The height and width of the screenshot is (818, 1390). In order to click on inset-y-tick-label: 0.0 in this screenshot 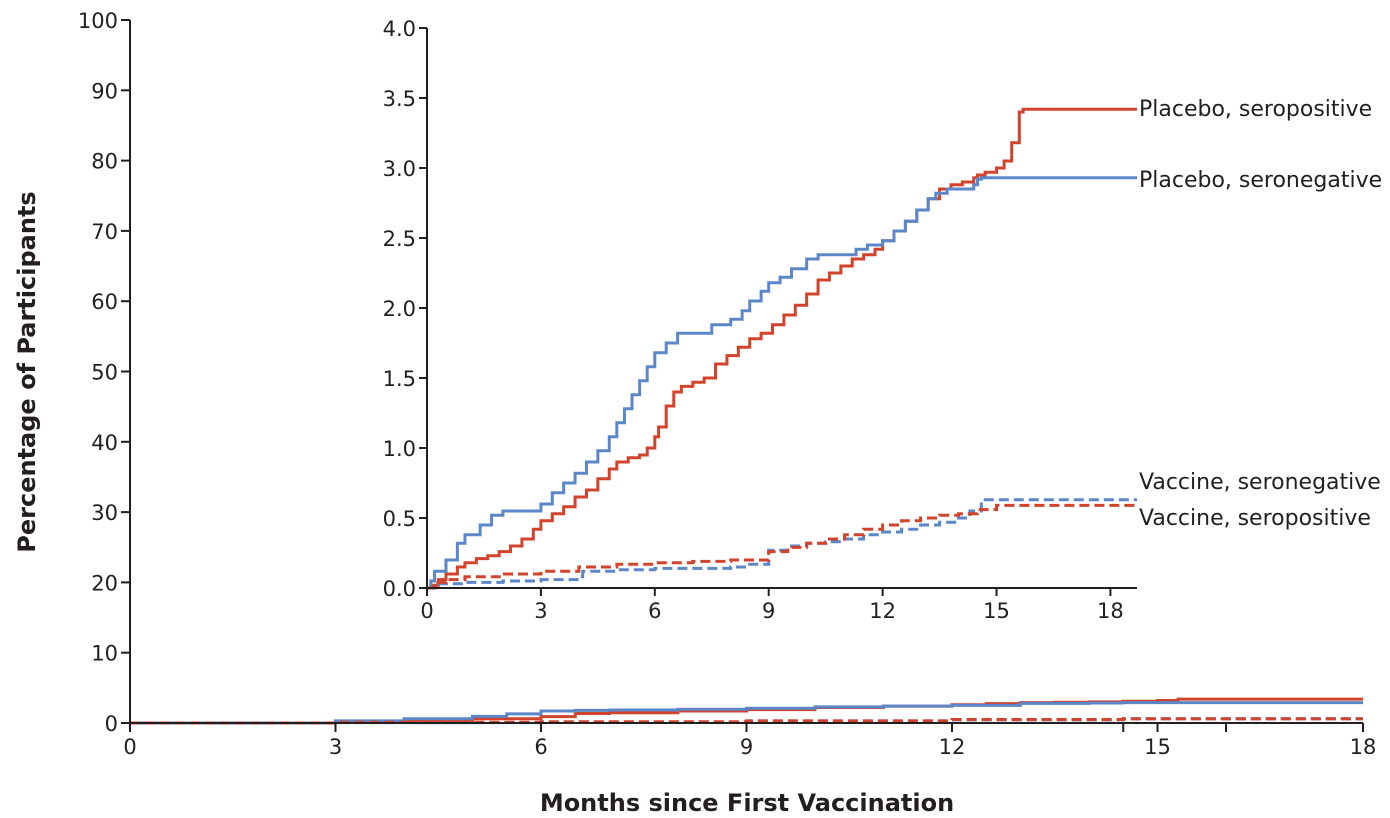, I will do `click(399, 589)`.